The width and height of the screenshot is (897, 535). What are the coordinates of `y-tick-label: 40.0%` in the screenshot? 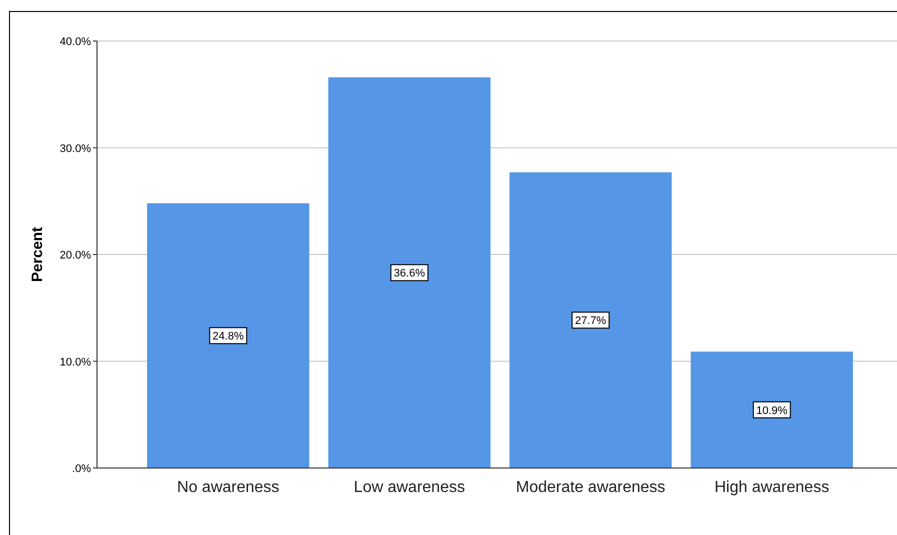 It's located at (76, 42).